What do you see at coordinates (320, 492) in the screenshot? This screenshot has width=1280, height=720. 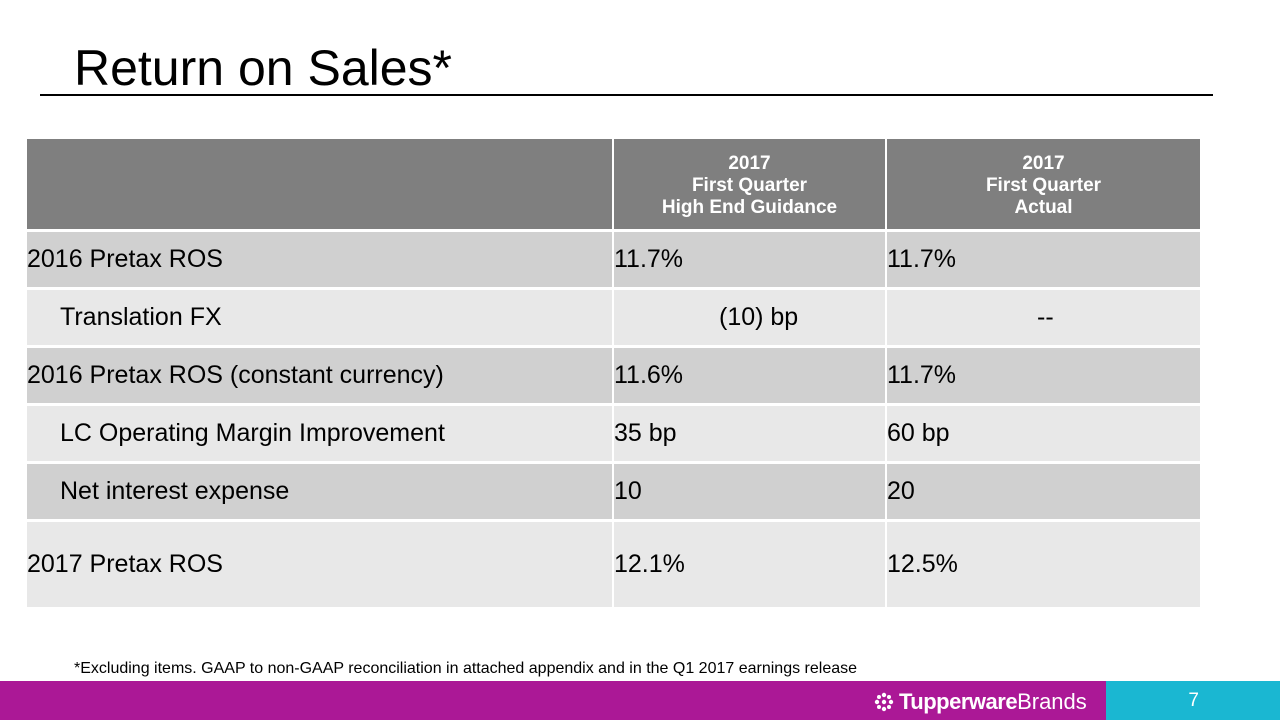 I see `row-label: Net interest expense` at bounding box center [320, 492].